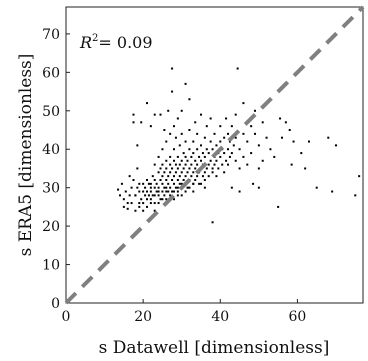  Describe the element at coordinates (55, 304) in the screenshot. I see `y-tick-label: 0` at that location.